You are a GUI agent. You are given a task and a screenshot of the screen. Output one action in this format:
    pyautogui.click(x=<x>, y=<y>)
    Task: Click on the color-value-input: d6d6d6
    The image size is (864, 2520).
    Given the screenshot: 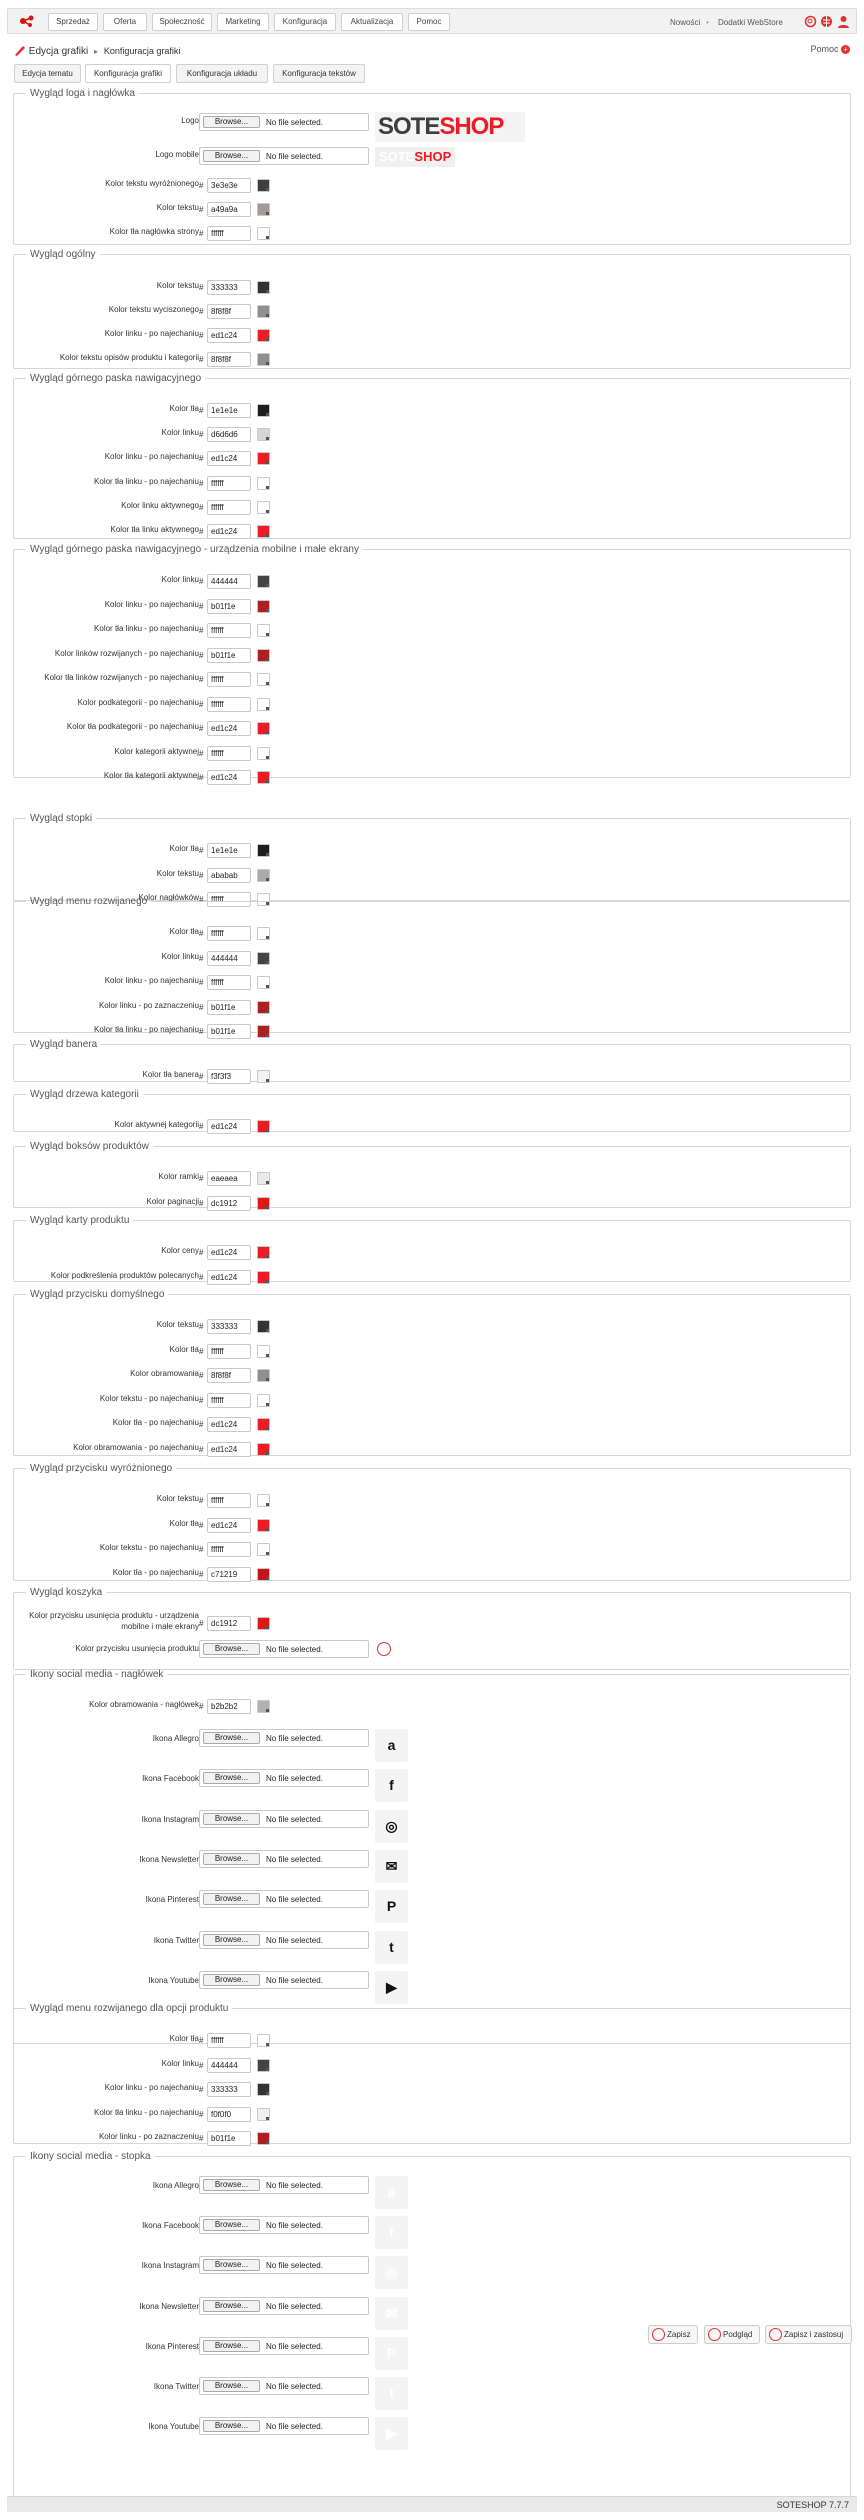 What is the action you would take?
    pyautogui.click(x=229, y=435)
    